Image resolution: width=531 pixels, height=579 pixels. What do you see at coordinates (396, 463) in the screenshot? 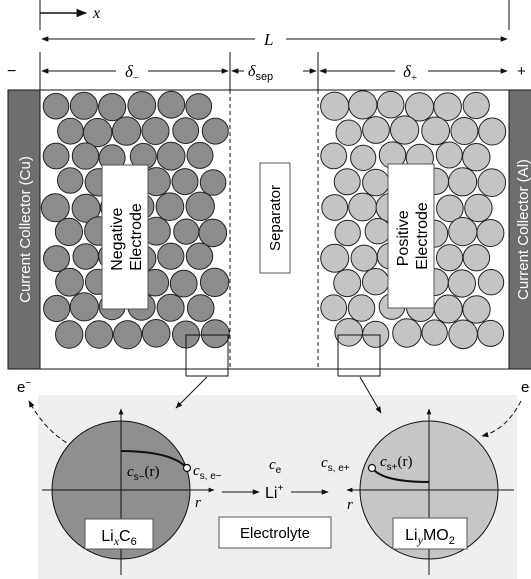
I see `cs-positive-label: cs+(r)` at bounding box center [396, 463].